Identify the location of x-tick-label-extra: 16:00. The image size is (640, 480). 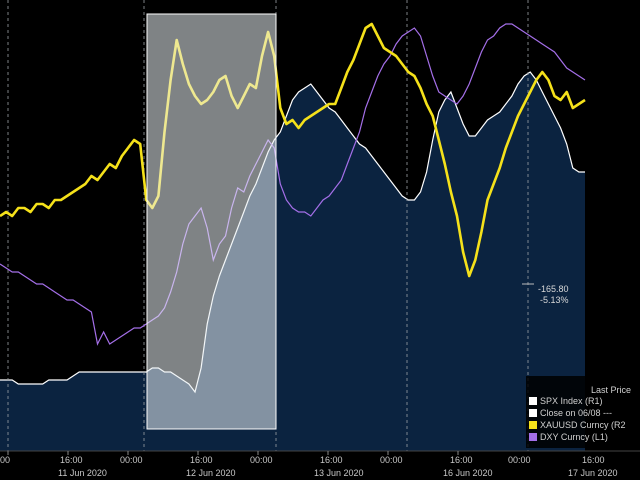
(593, 460).